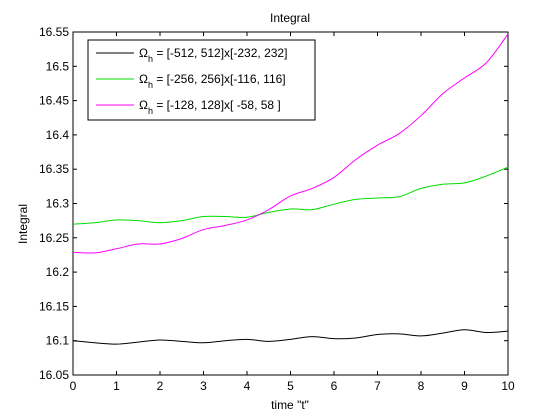 The width and height of the screenshot is (560, 420). What do you see at coordinates (54, 375) in the screenshot?
I see `y-tick-label: 16.05` at bounding box center [54, 375].